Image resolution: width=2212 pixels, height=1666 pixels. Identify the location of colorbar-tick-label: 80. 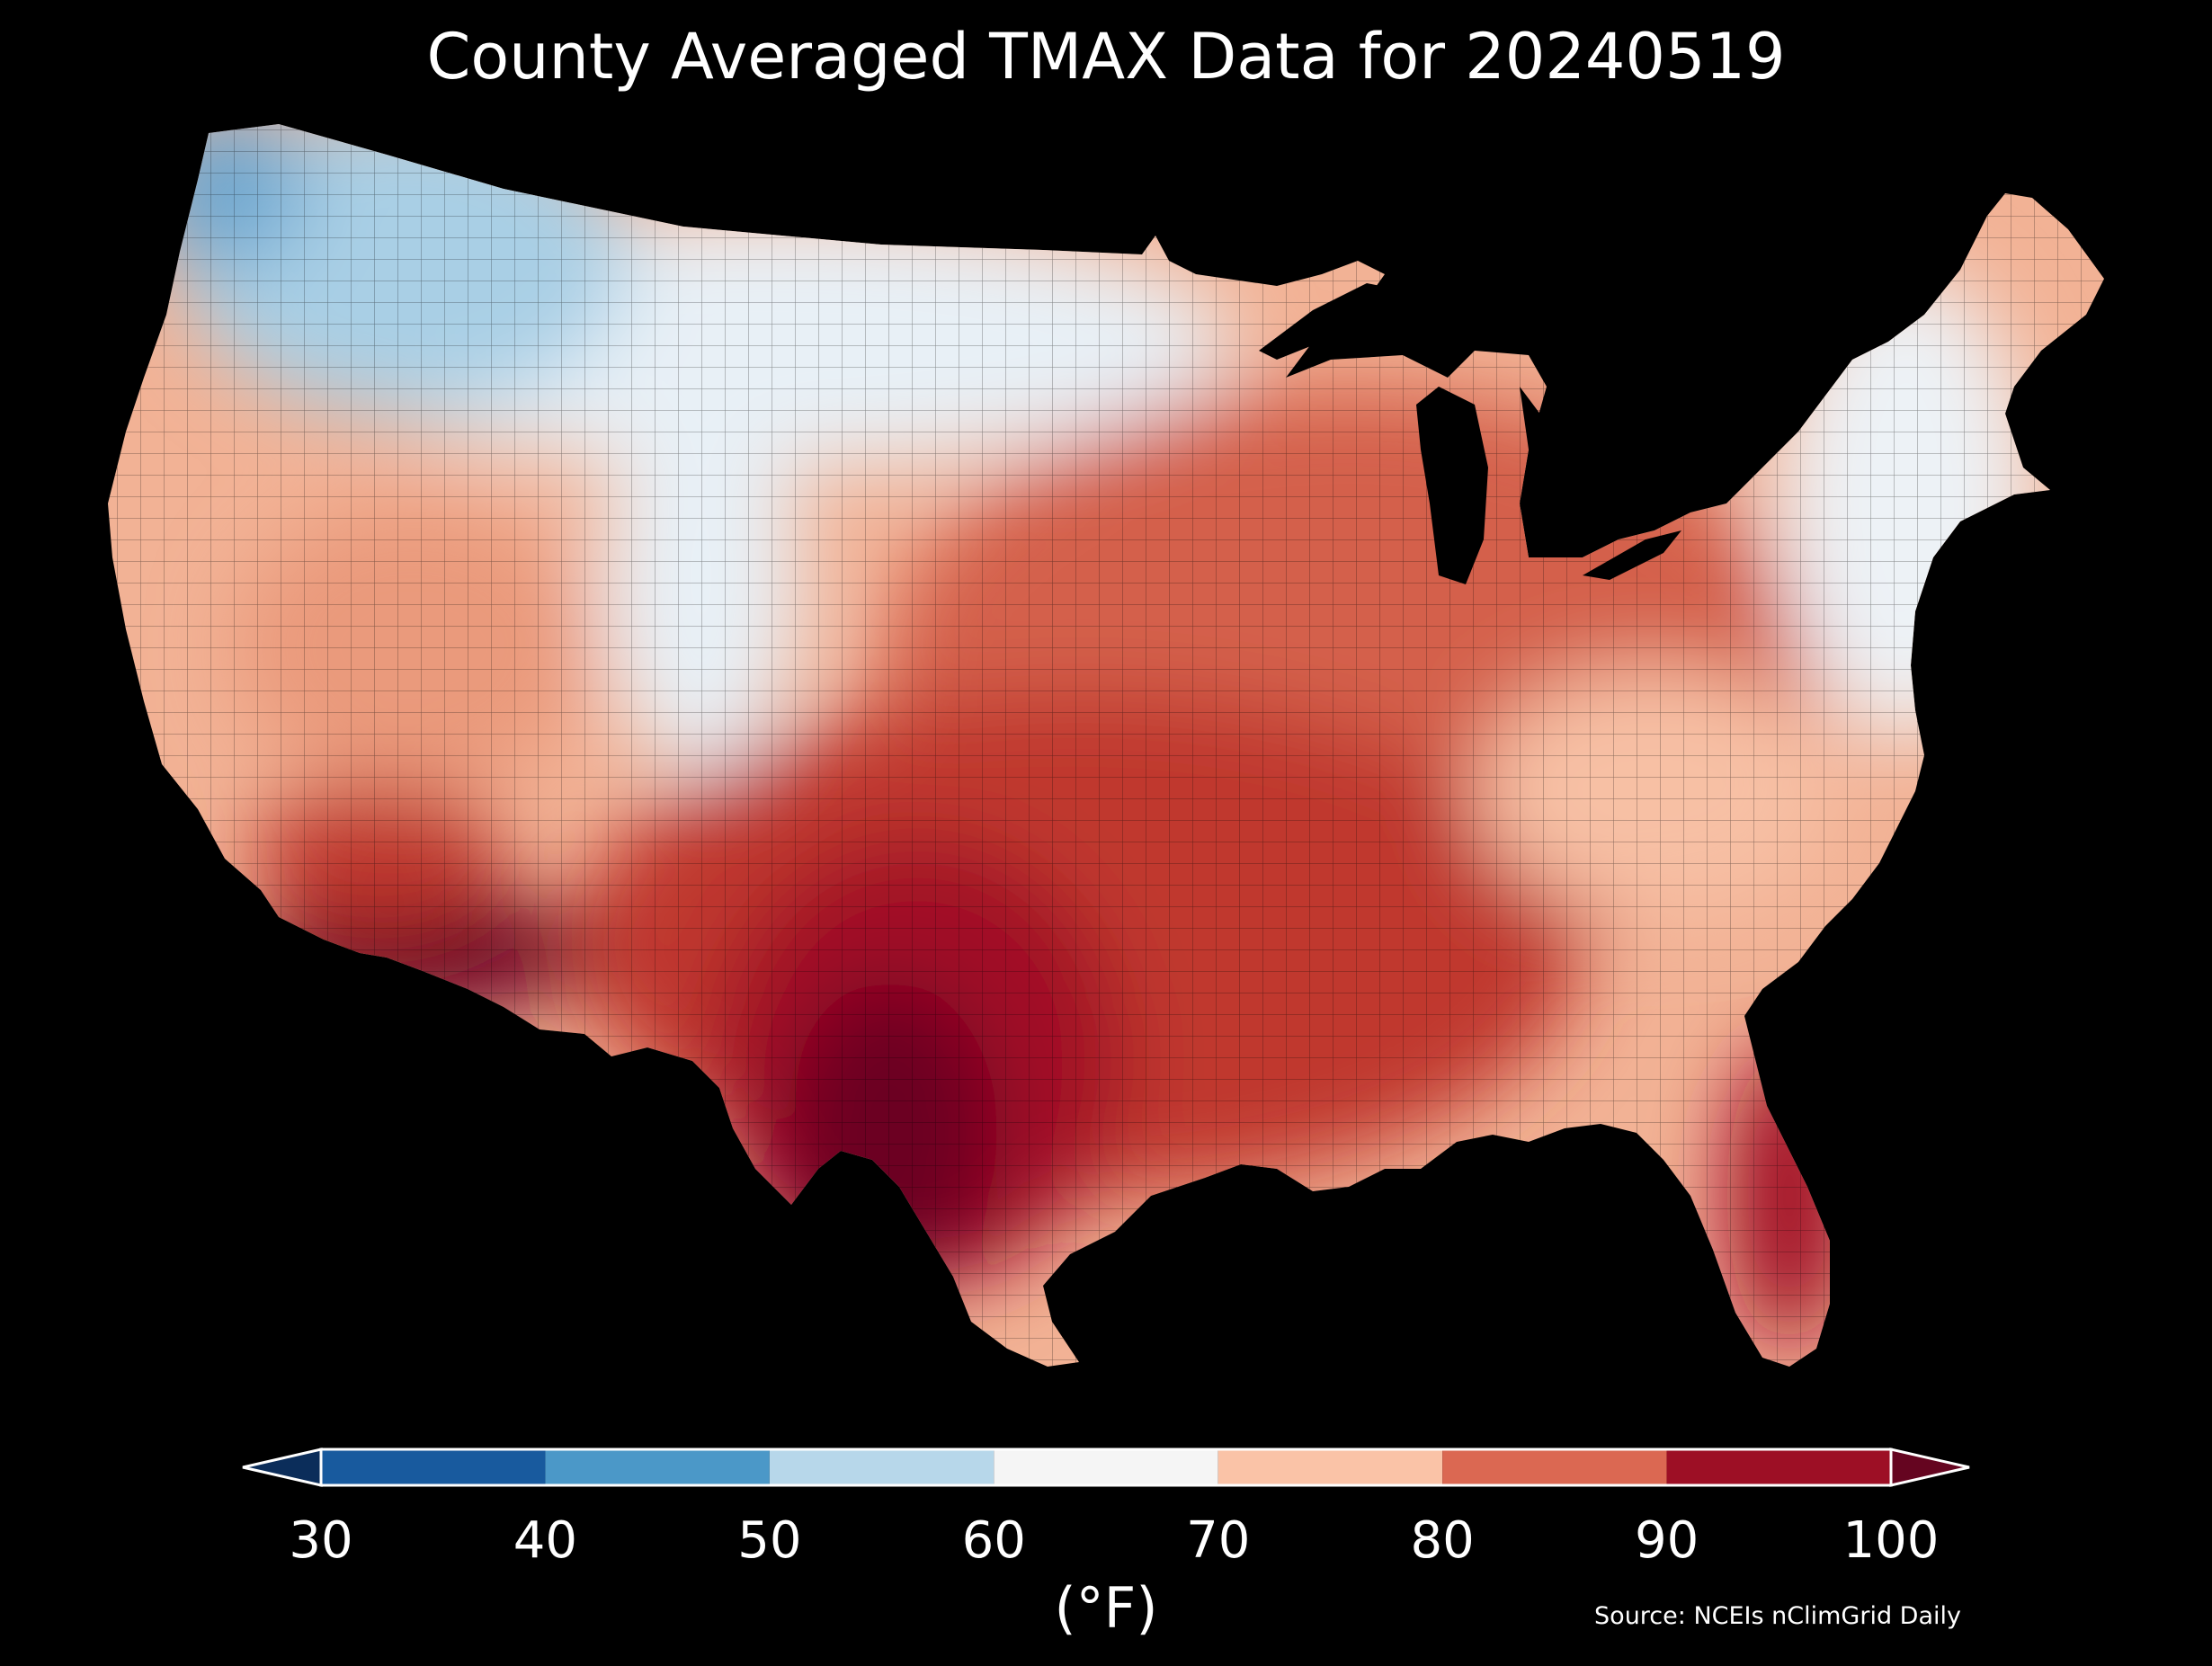
(1443, 1540).